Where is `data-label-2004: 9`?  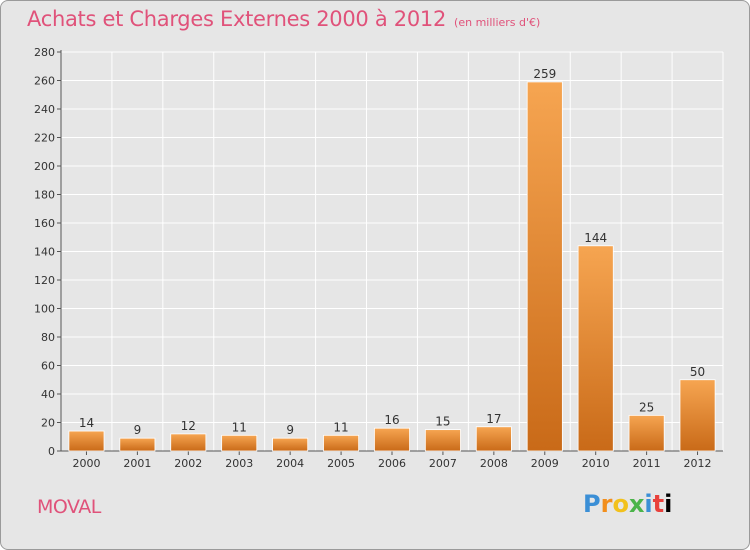
data-label-2004: 9 is located at coordinates (290, 430).